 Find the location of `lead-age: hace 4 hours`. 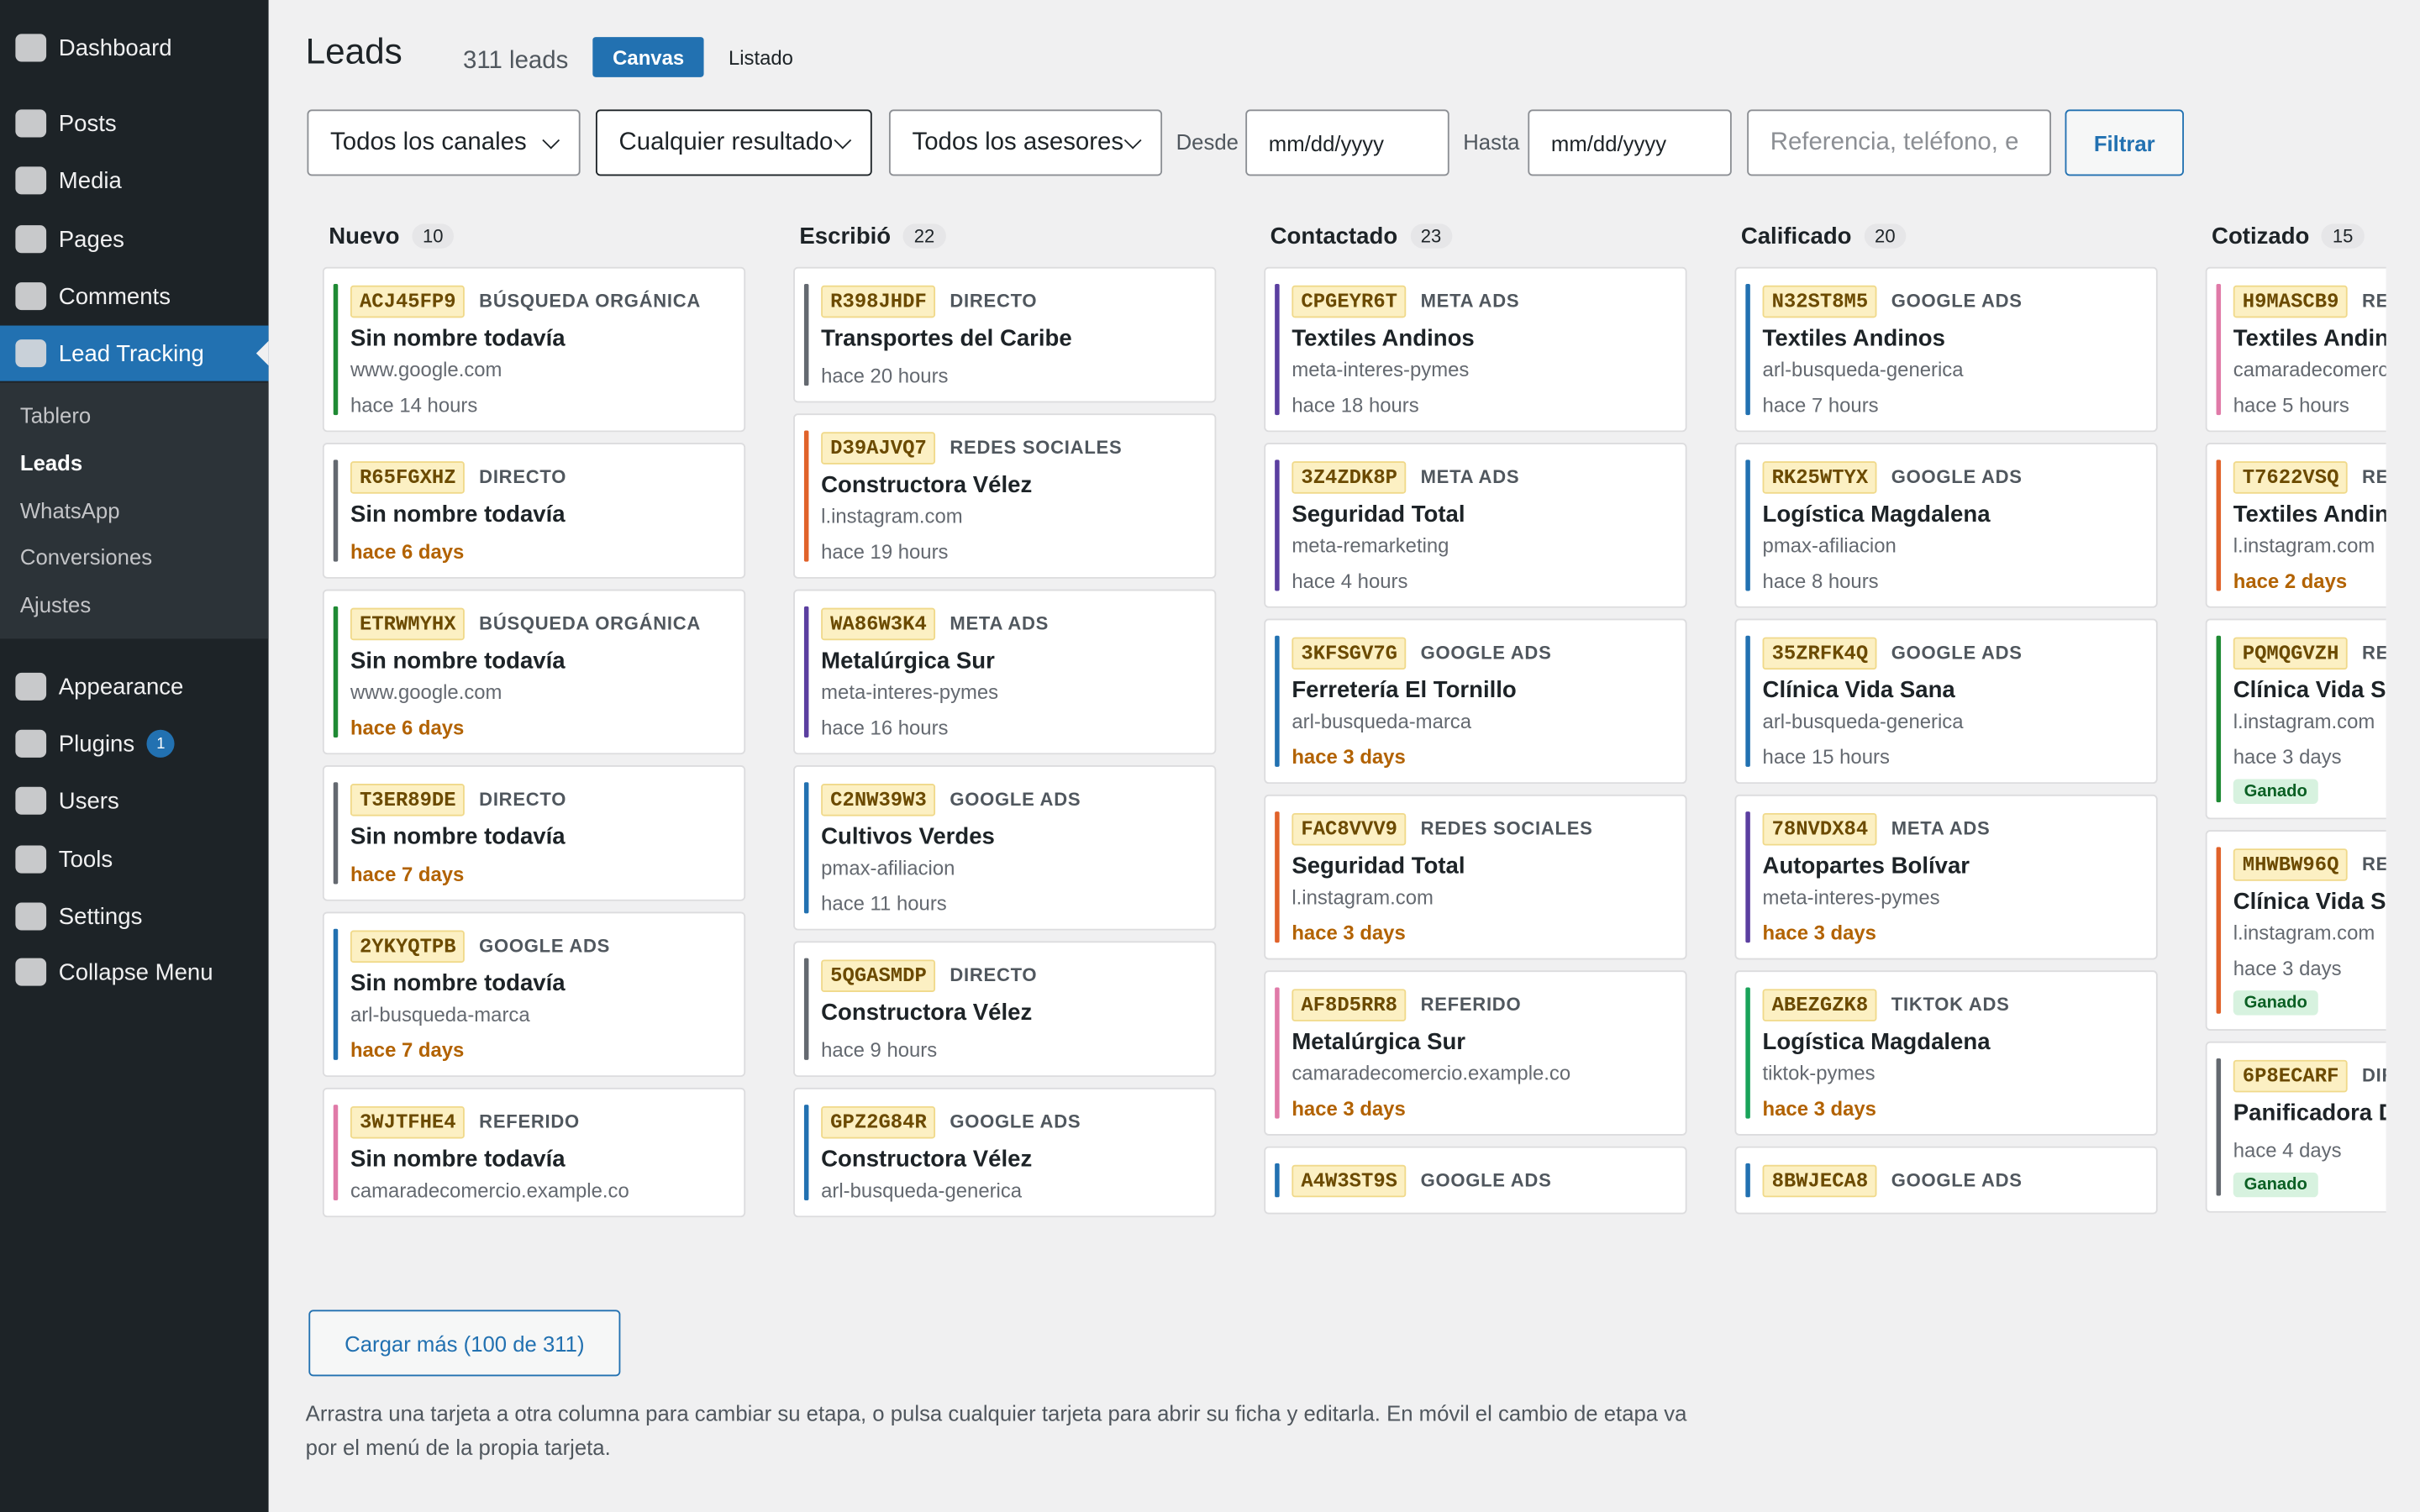

lead-age: hace 4 hours is located at coordinates (1350, 581).